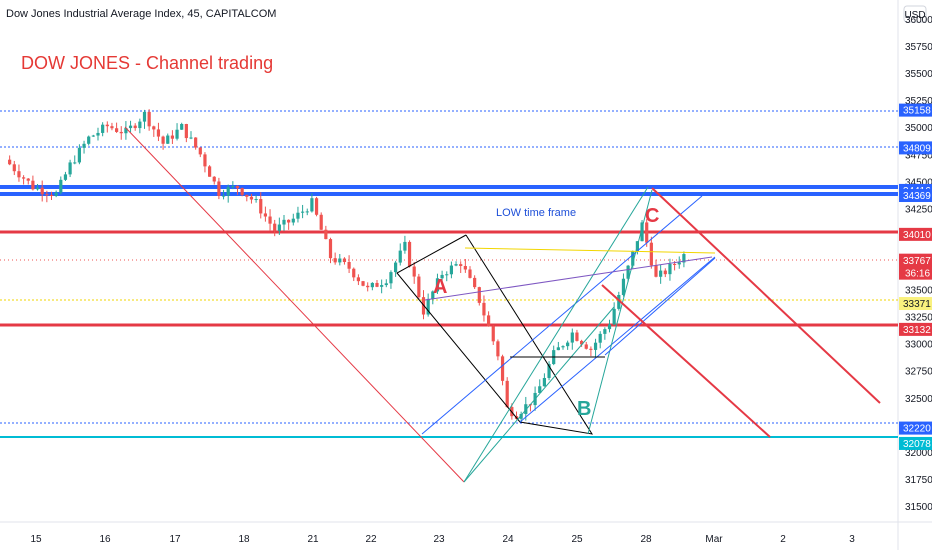 The height and width of the screenshot is (555, 932). I want to click on price-tick-label: 36000, so click(918, 20).